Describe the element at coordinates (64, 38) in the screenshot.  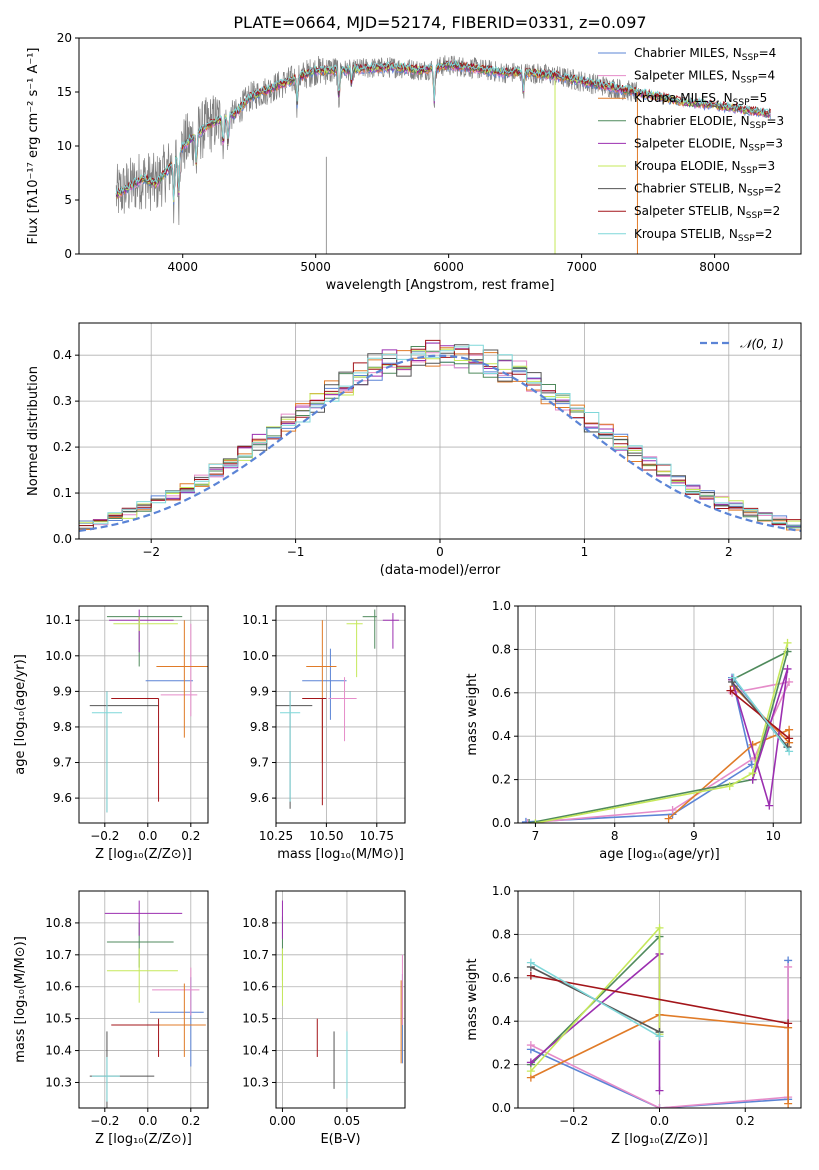
I see `y-tick-label: 20` at that location.